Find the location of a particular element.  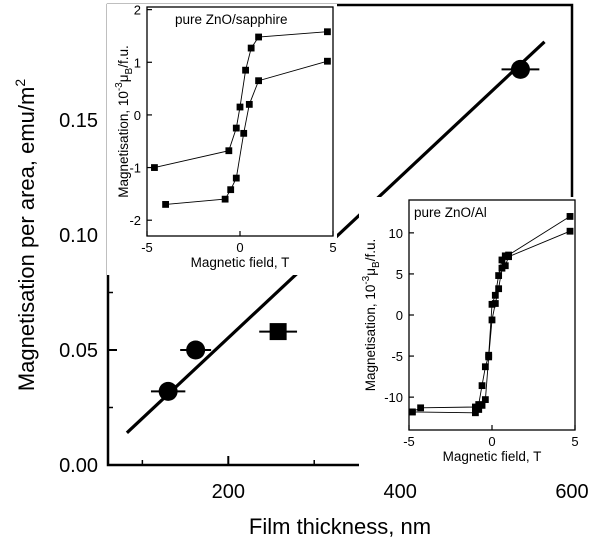

main-y-axis-title: Magnetisation per area, emu/m2 is located at coordinates (25, 235).